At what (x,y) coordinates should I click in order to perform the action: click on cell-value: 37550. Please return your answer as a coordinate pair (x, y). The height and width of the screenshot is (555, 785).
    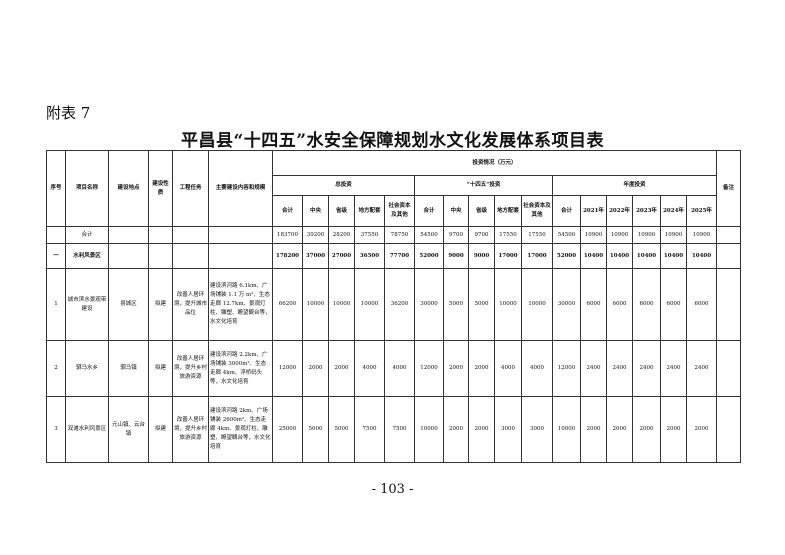
    Looking at the image, I should click on (369, 235).